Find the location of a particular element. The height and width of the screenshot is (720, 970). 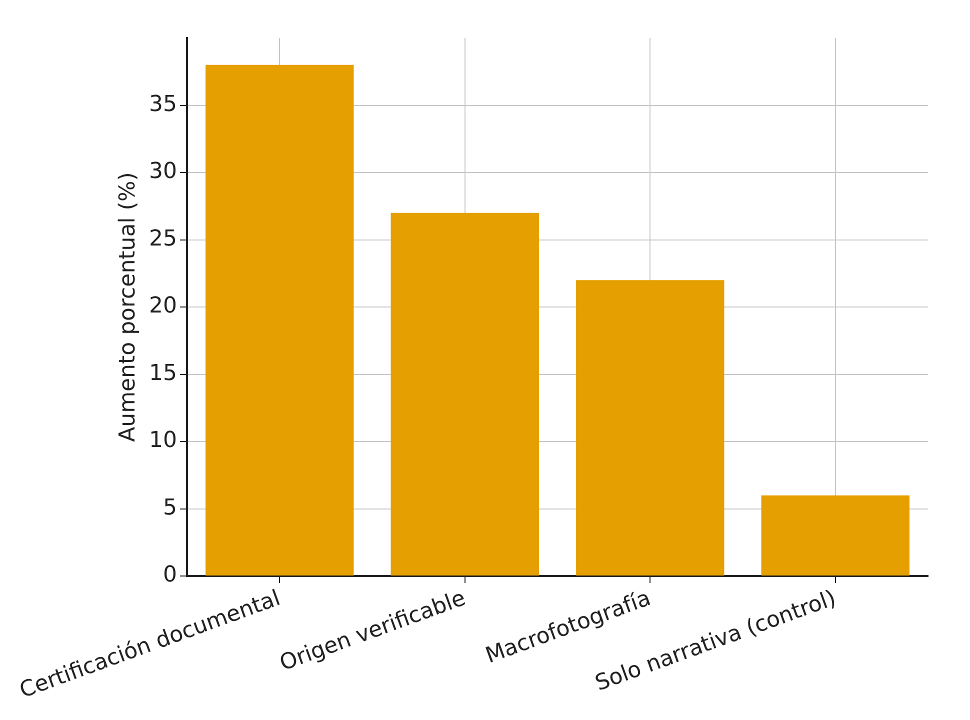

y-tick-label: 20 is located at coordinates (163, 306).